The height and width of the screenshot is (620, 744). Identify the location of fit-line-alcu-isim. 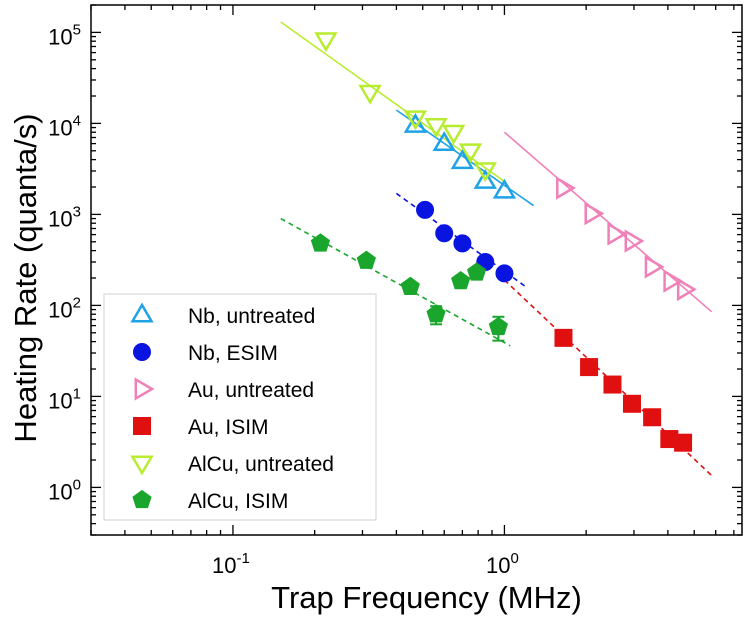
(395, 282).